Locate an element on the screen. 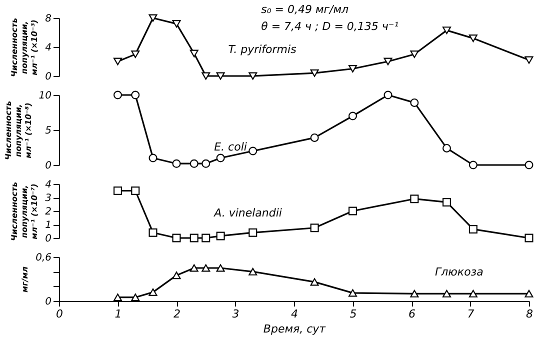  y-axis-title: мг/мл is located at coordinates (25, 279).